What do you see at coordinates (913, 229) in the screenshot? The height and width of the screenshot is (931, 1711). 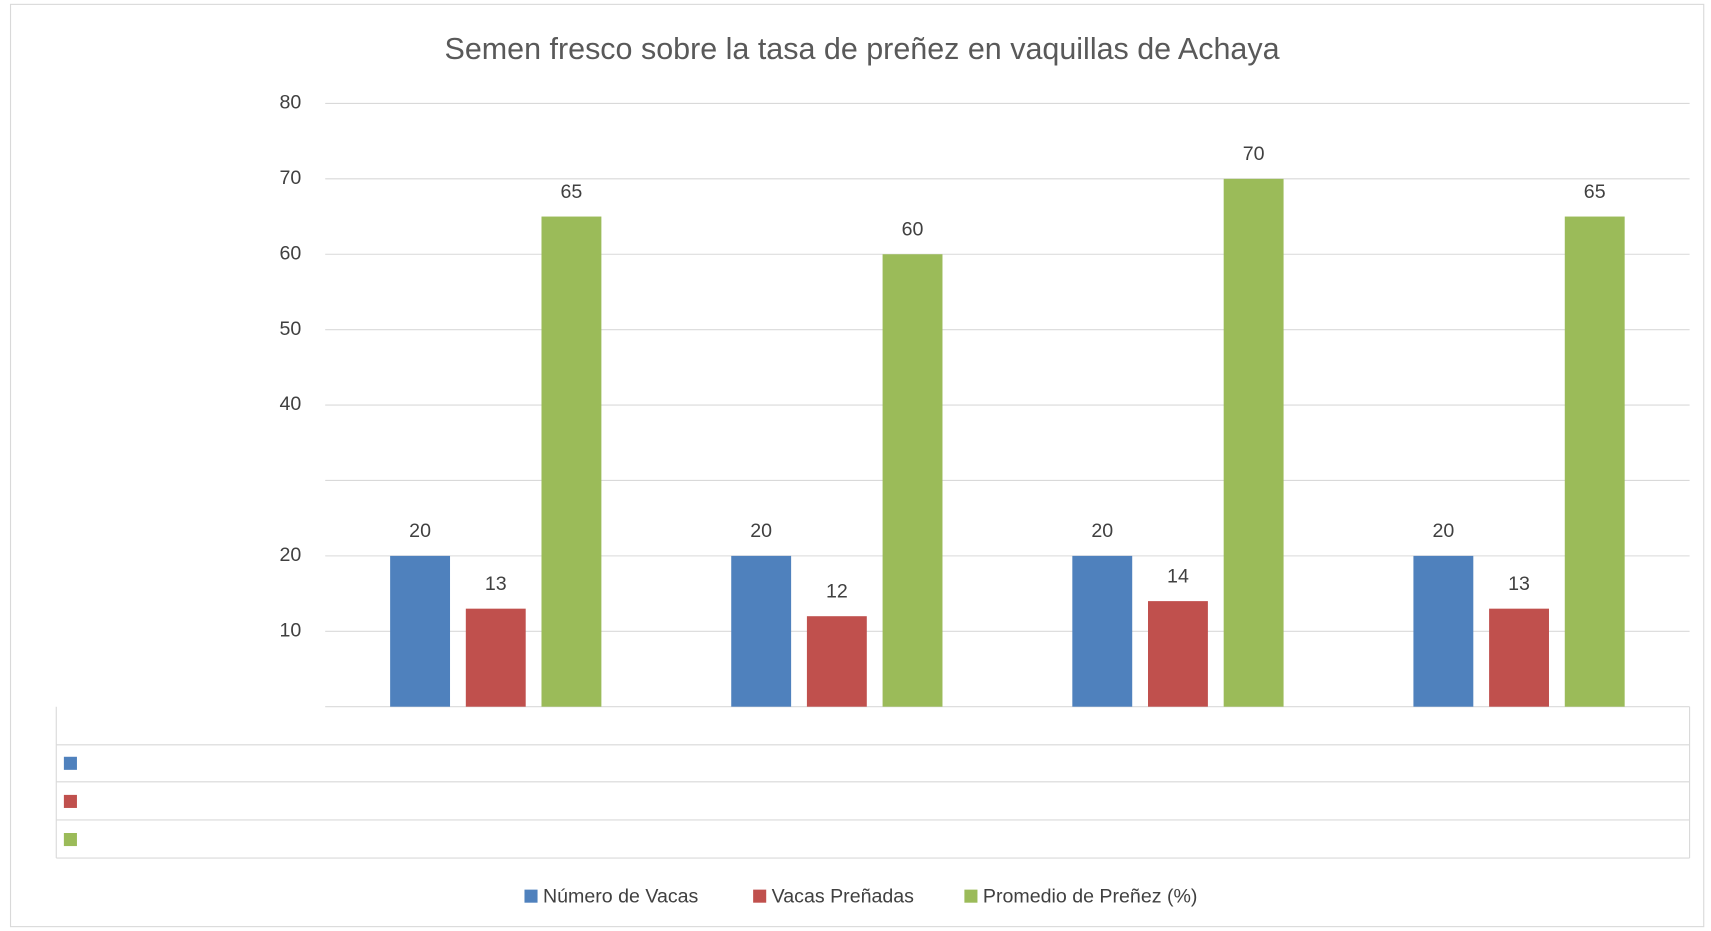 I see `data-label: 60` at bounding box center [913, 229].